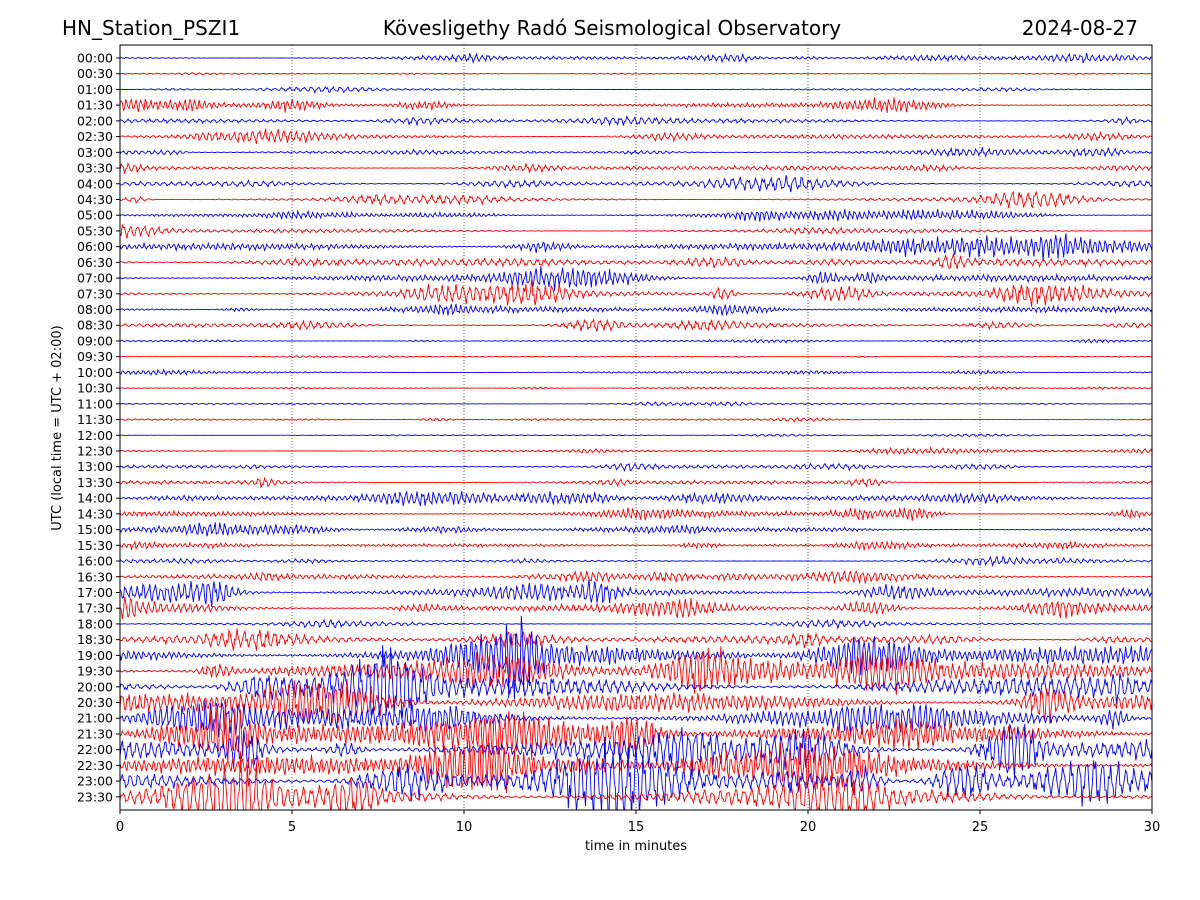 The height and width of the screenshot is (900, 1200). I want to click on row-label: 05:30, so click(95, 230).